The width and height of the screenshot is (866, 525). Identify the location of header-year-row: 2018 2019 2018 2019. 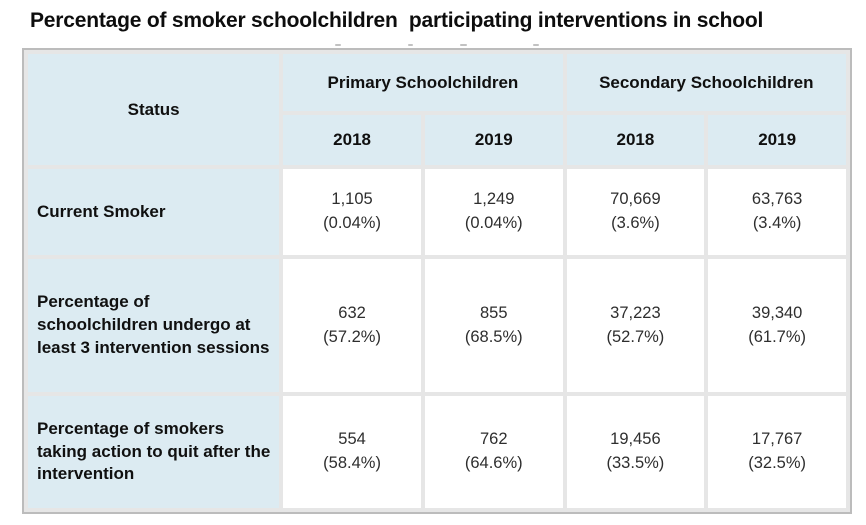
(437, 140).